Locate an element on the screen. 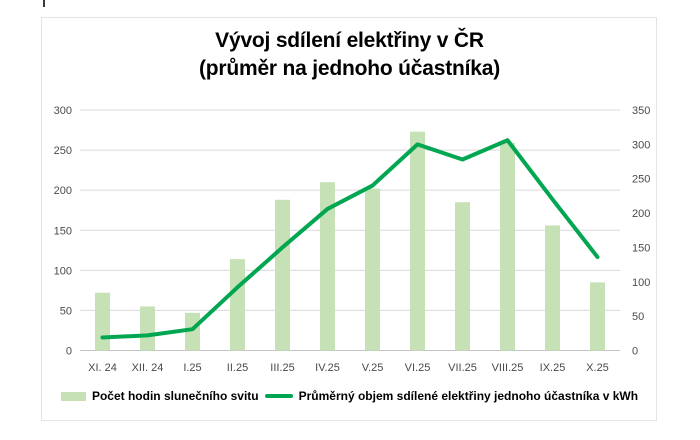 This screenshot has width=700, height=440. legend-bar-swatch-icon is located at coordinates (73, 396).